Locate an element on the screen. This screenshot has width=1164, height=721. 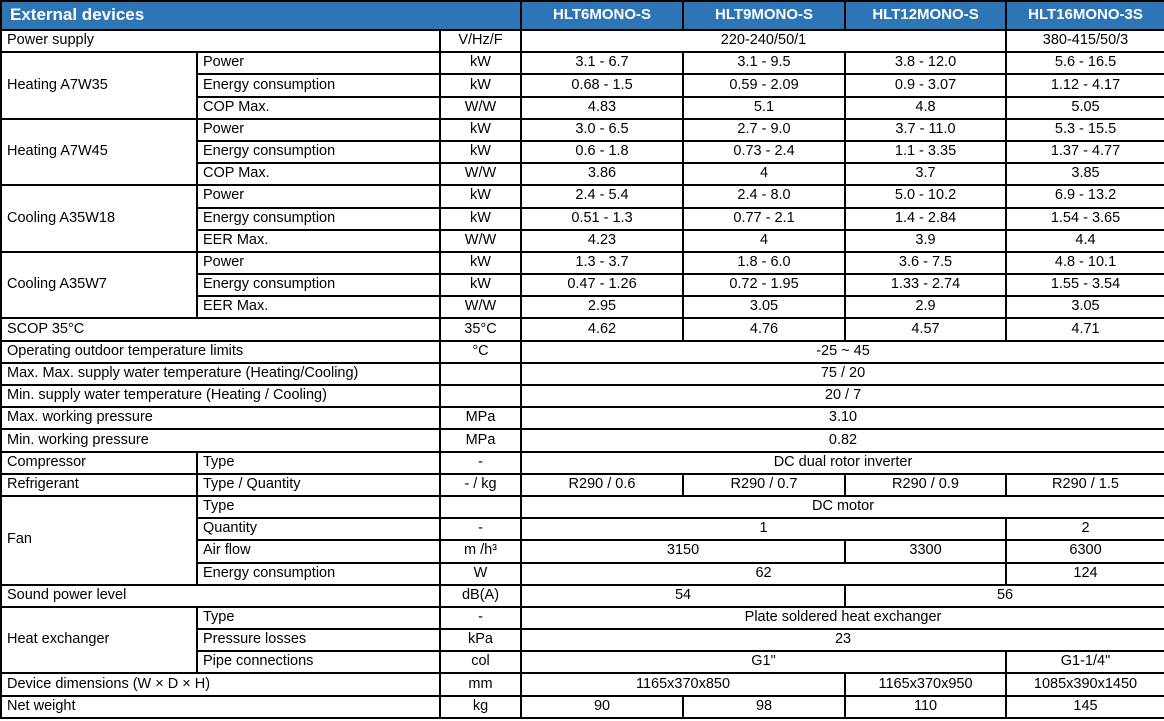
unit-cell is located at coordinates (480, 396).